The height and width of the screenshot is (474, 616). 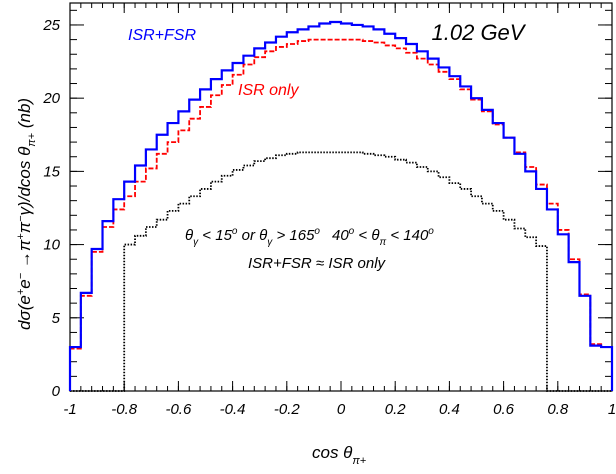 I want to click on x-tick-label: -0.6, so click(x=178, y=409).